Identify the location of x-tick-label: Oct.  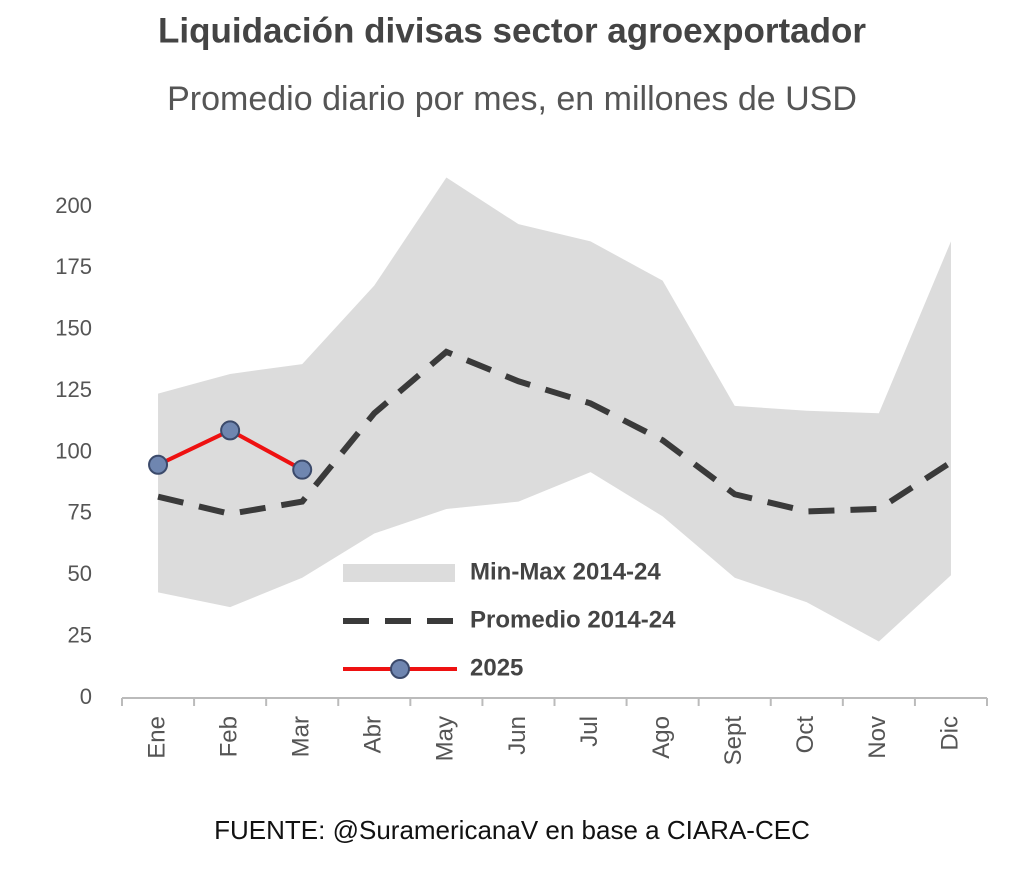
(805, 735).